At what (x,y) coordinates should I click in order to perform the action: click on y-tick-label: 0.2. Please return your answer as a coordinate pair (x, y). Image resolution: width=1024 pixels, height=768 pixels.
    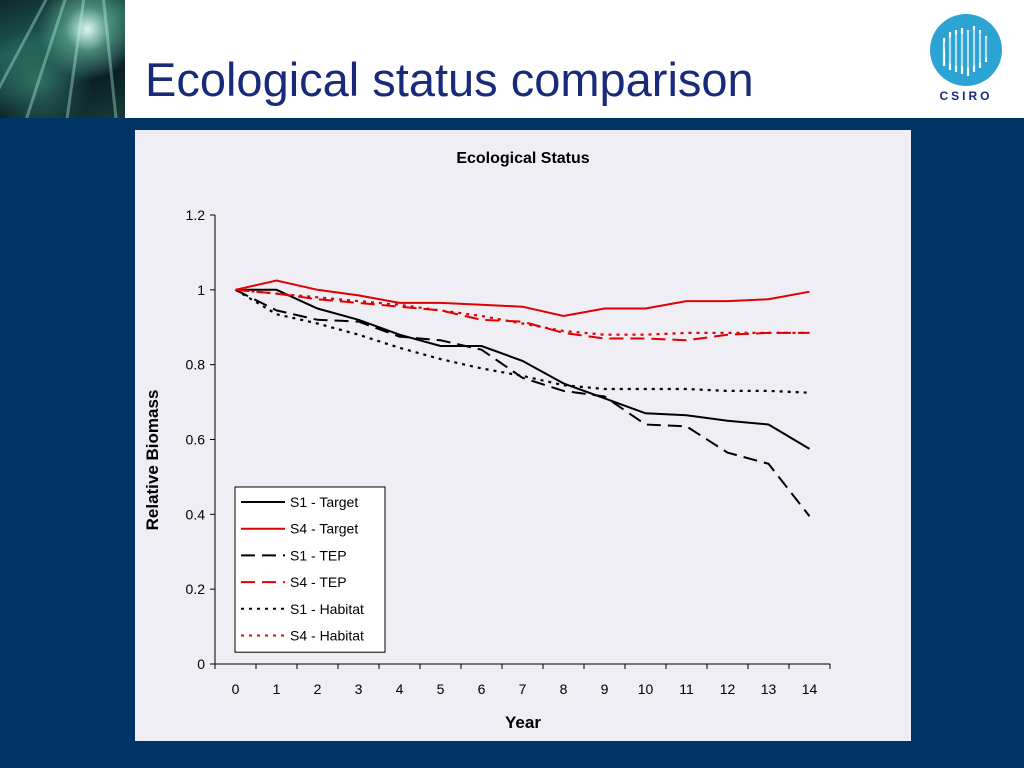
    Looking at the image, I should click on (196, 589).